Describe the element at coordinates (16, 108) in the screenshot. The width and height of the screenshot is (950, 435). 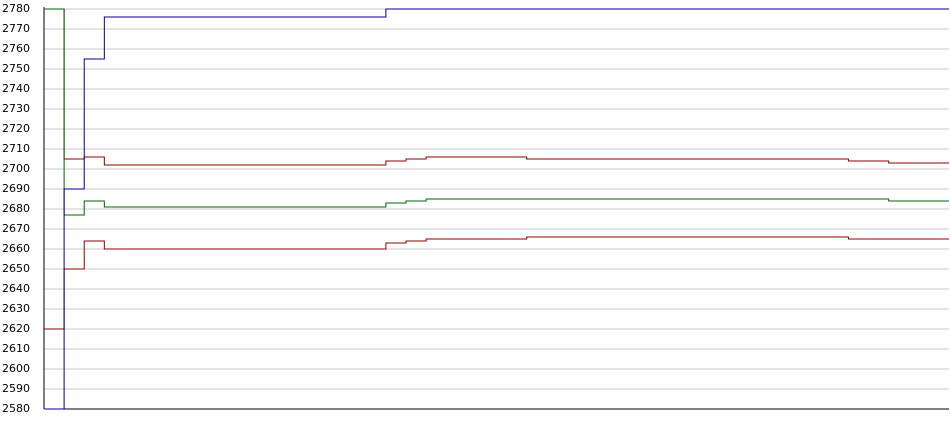
I see `y-tick-label: 2730` at that location.